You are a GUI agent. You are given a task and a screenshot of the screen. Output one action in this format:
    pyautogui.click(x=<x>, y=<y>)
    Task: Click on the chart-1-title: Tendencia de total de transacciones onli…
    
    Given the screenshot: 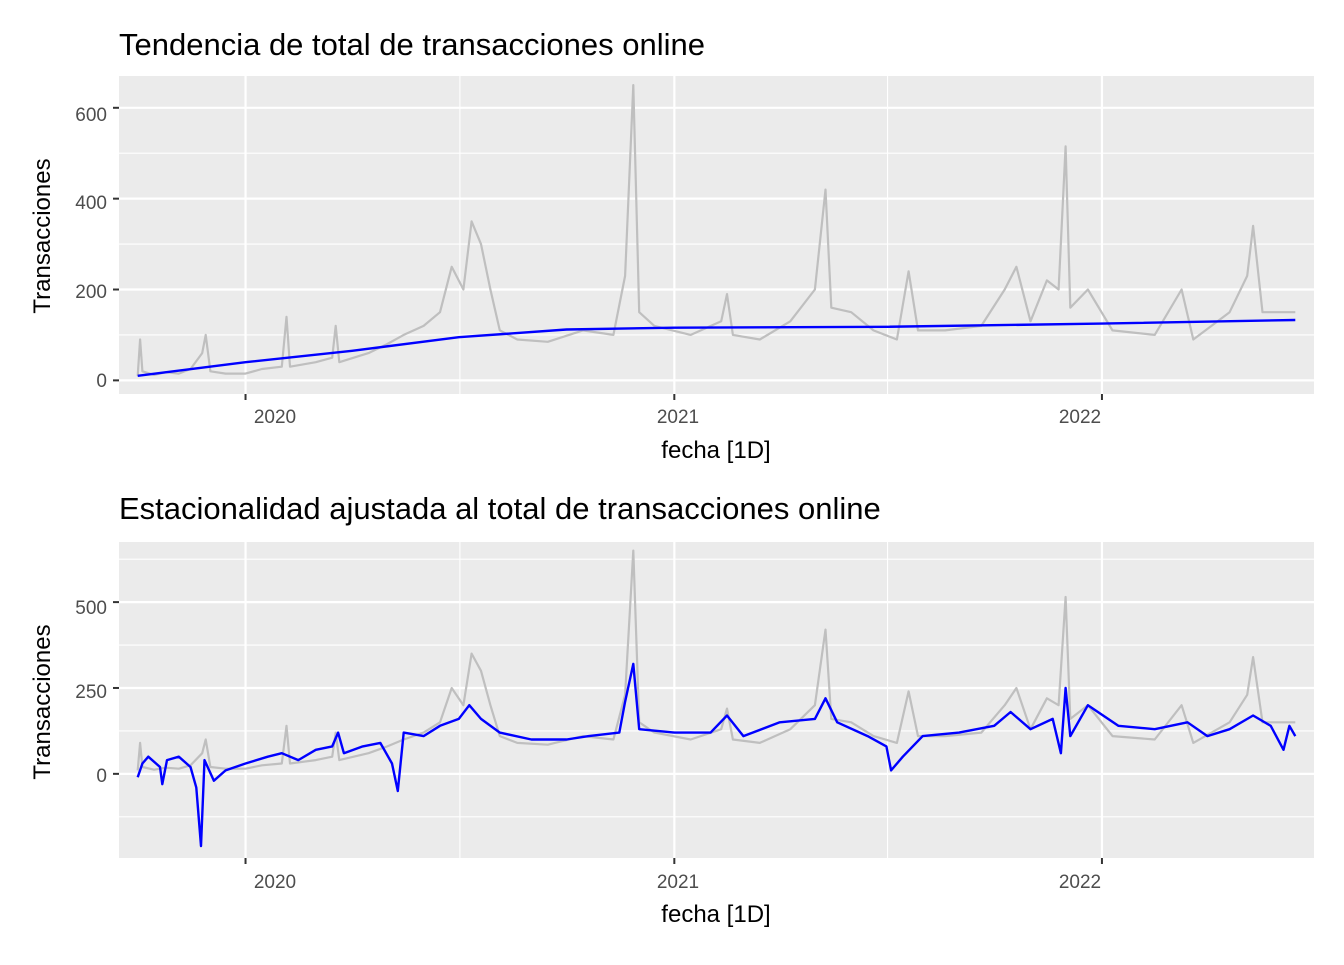 What is the action you would take?
    pyautogui.click(x=412, y=44)
    